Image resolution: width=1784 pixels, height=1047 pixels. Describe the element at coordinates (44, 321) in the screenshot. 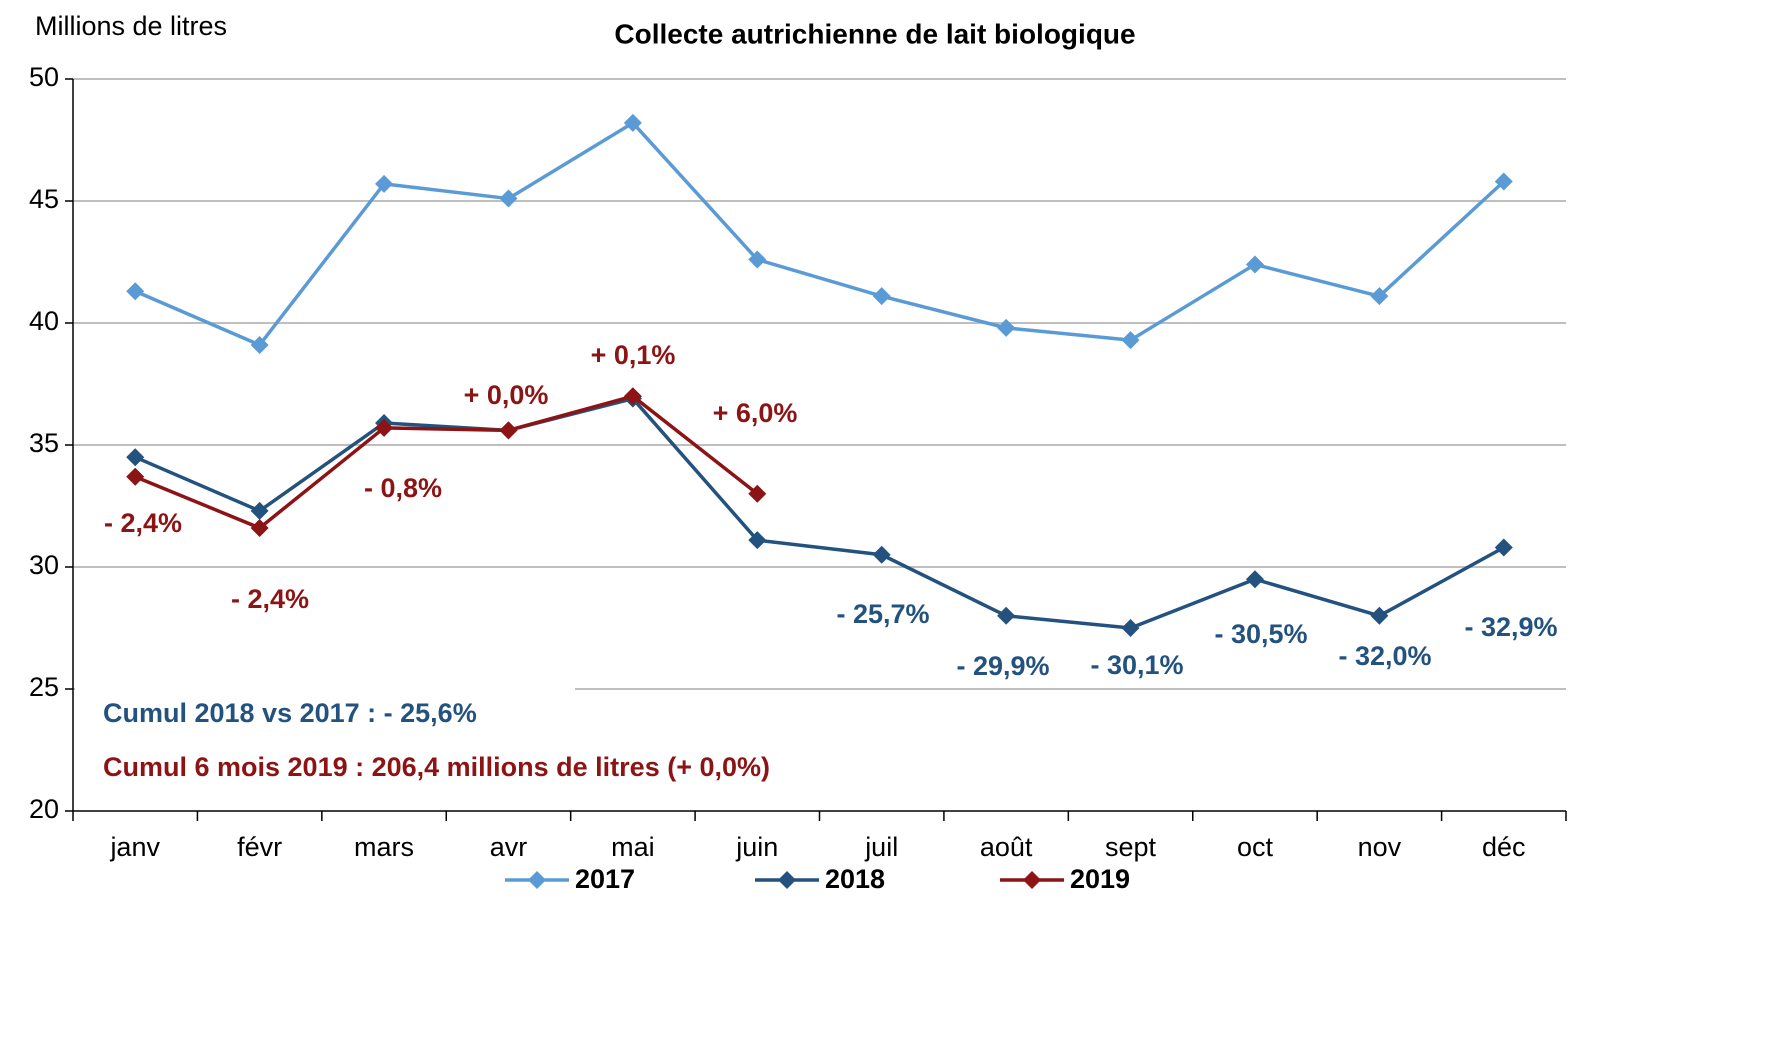

I see `y-tick-label: 40` at that location.